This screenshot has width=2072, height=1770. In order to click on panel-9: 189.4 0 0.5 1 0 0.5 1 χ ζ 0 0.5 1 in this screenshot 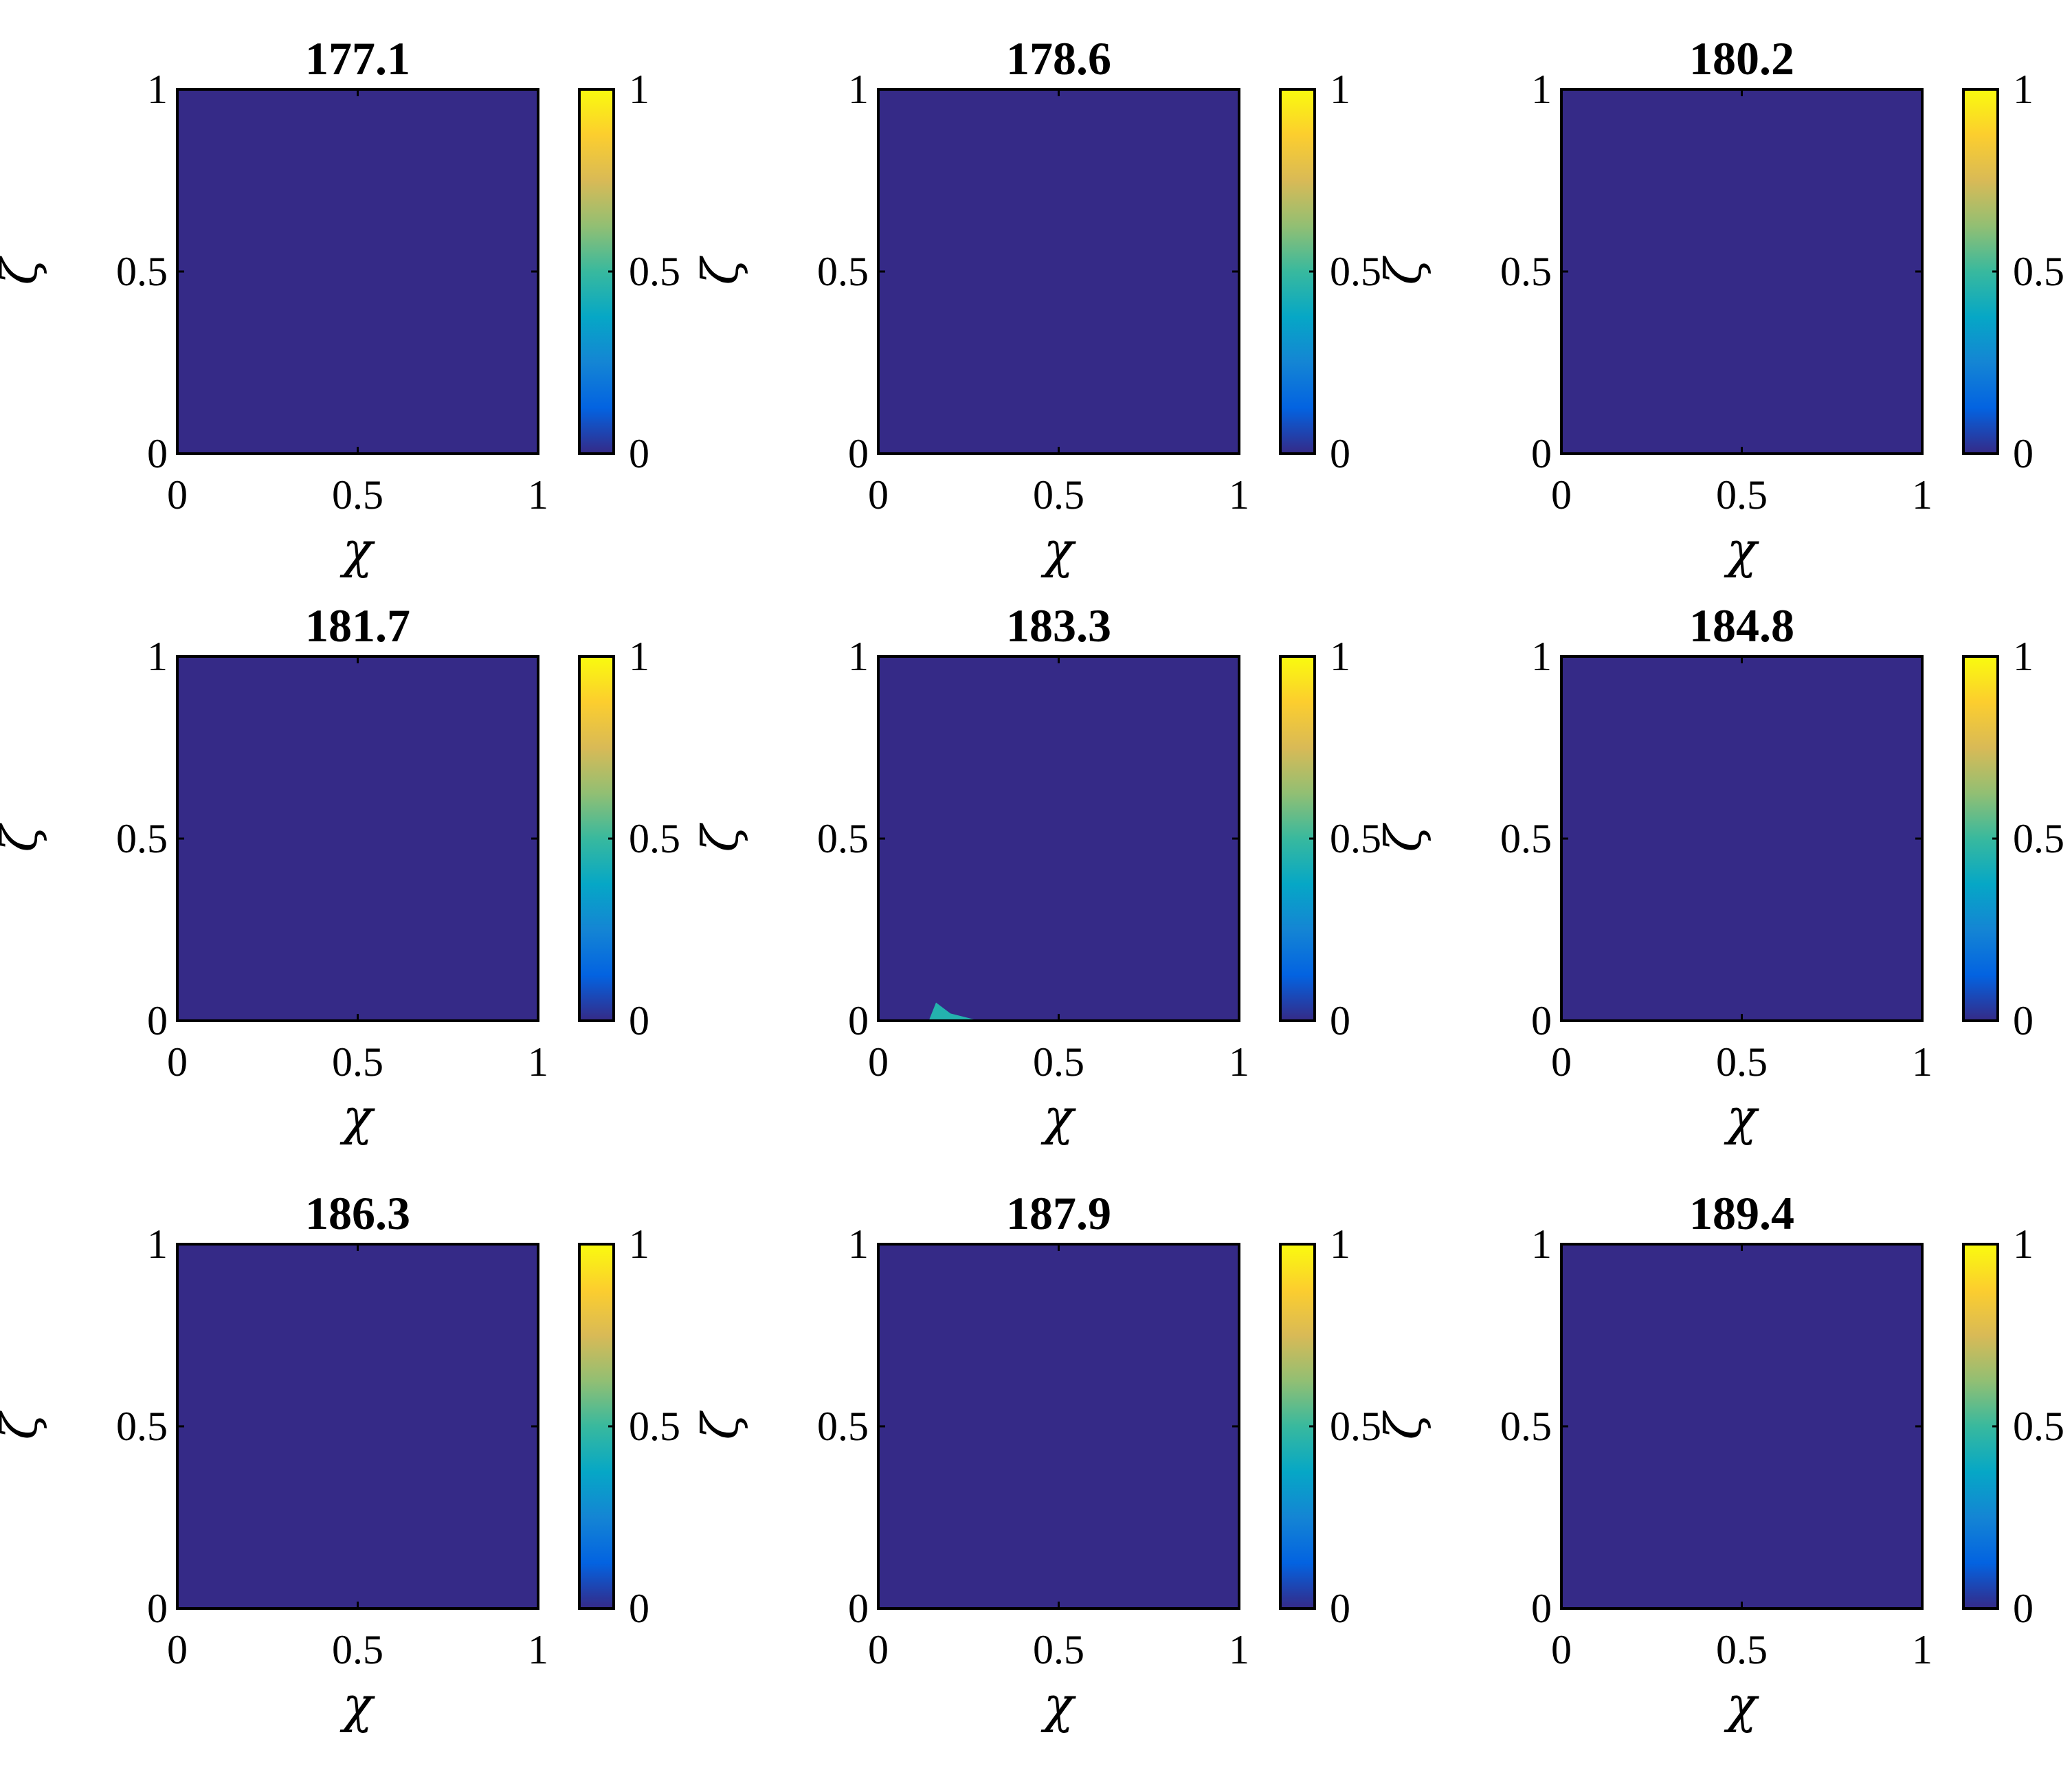, I will do `click(1719, 1460)`.